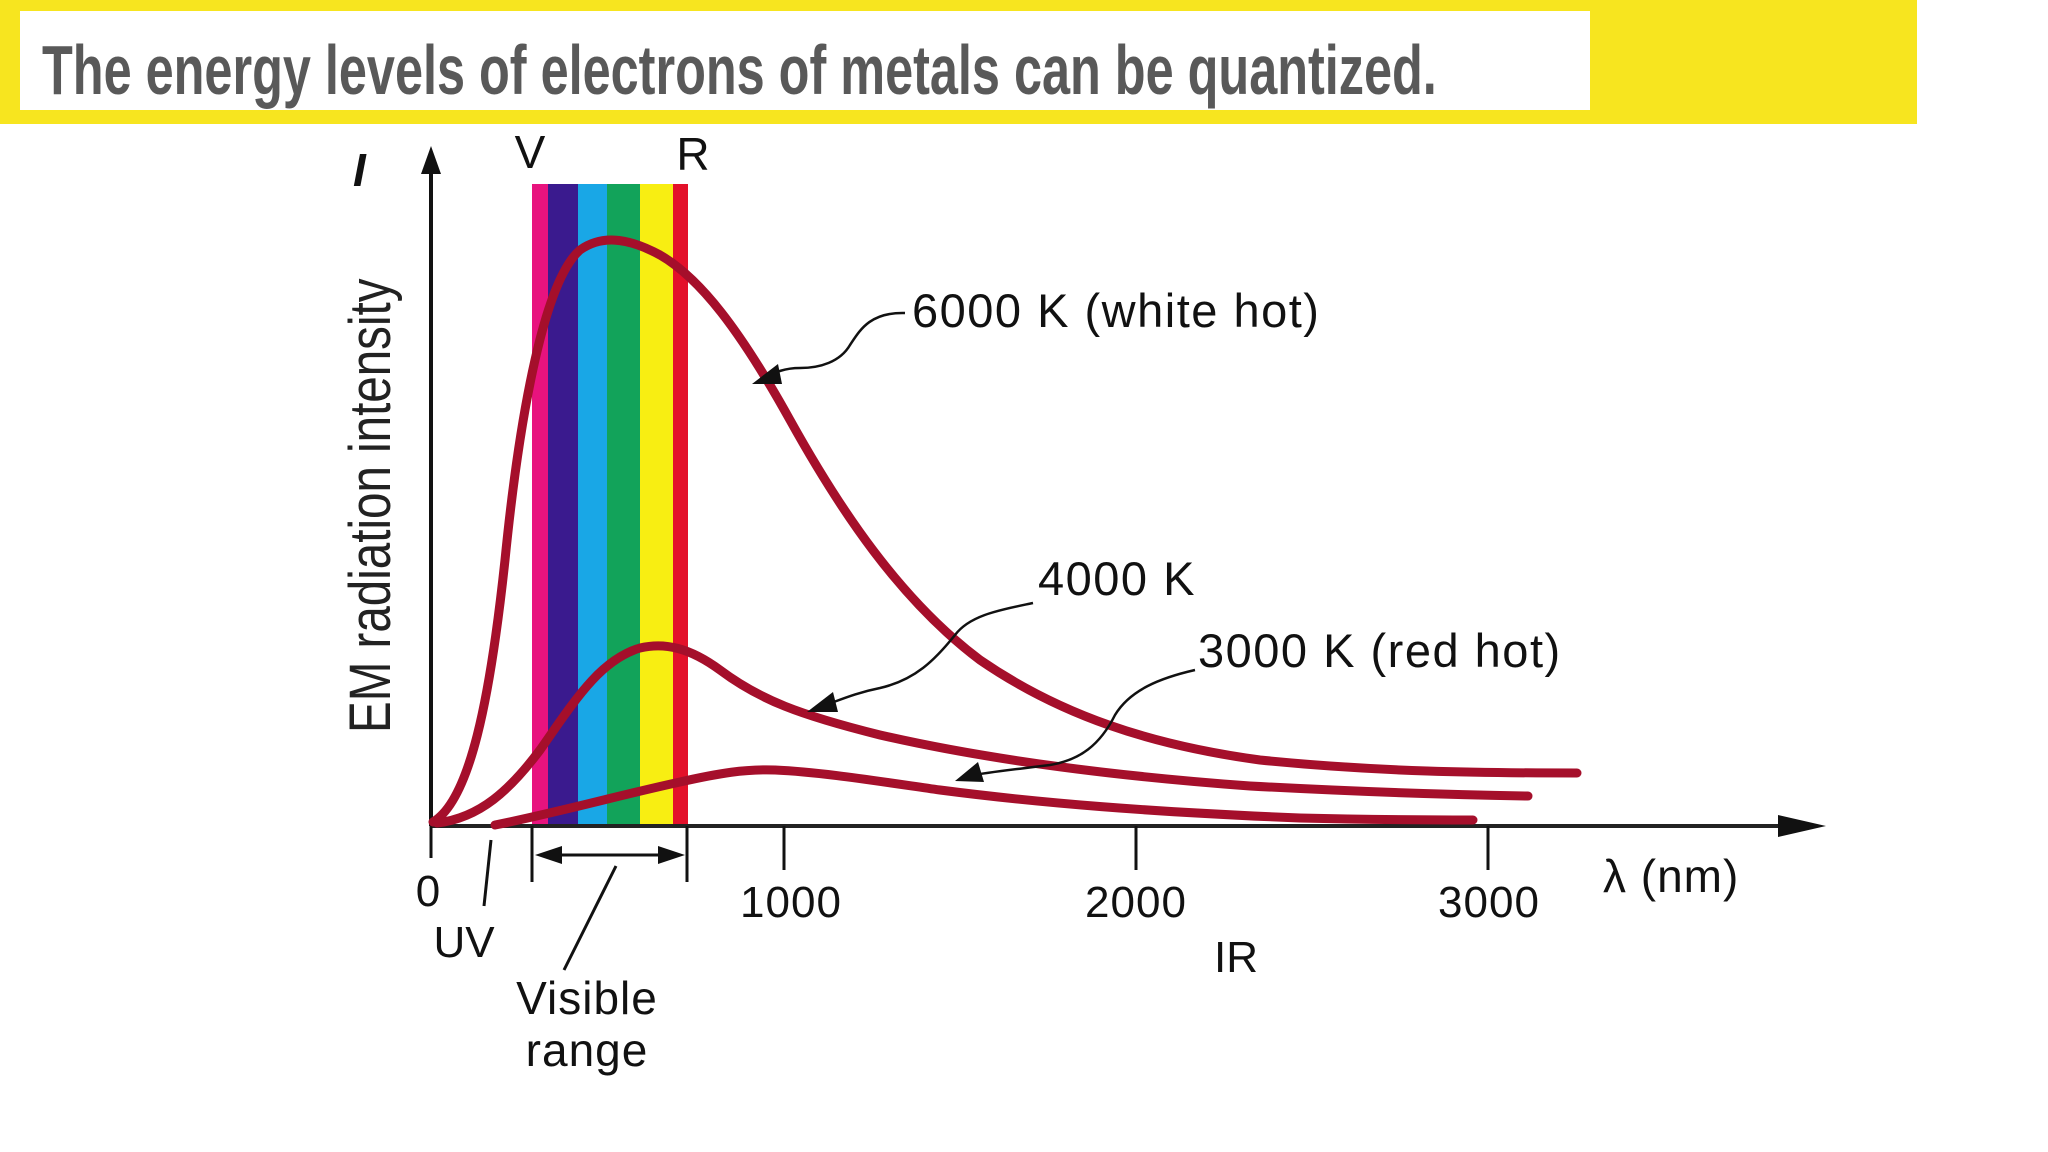 Image resolution: width=2048 pixels, height=1152 pixels. What do you see at coordinates (692, 154) in the screenshot?
I see `red-end-label: R` at bounding box center [692, 154].